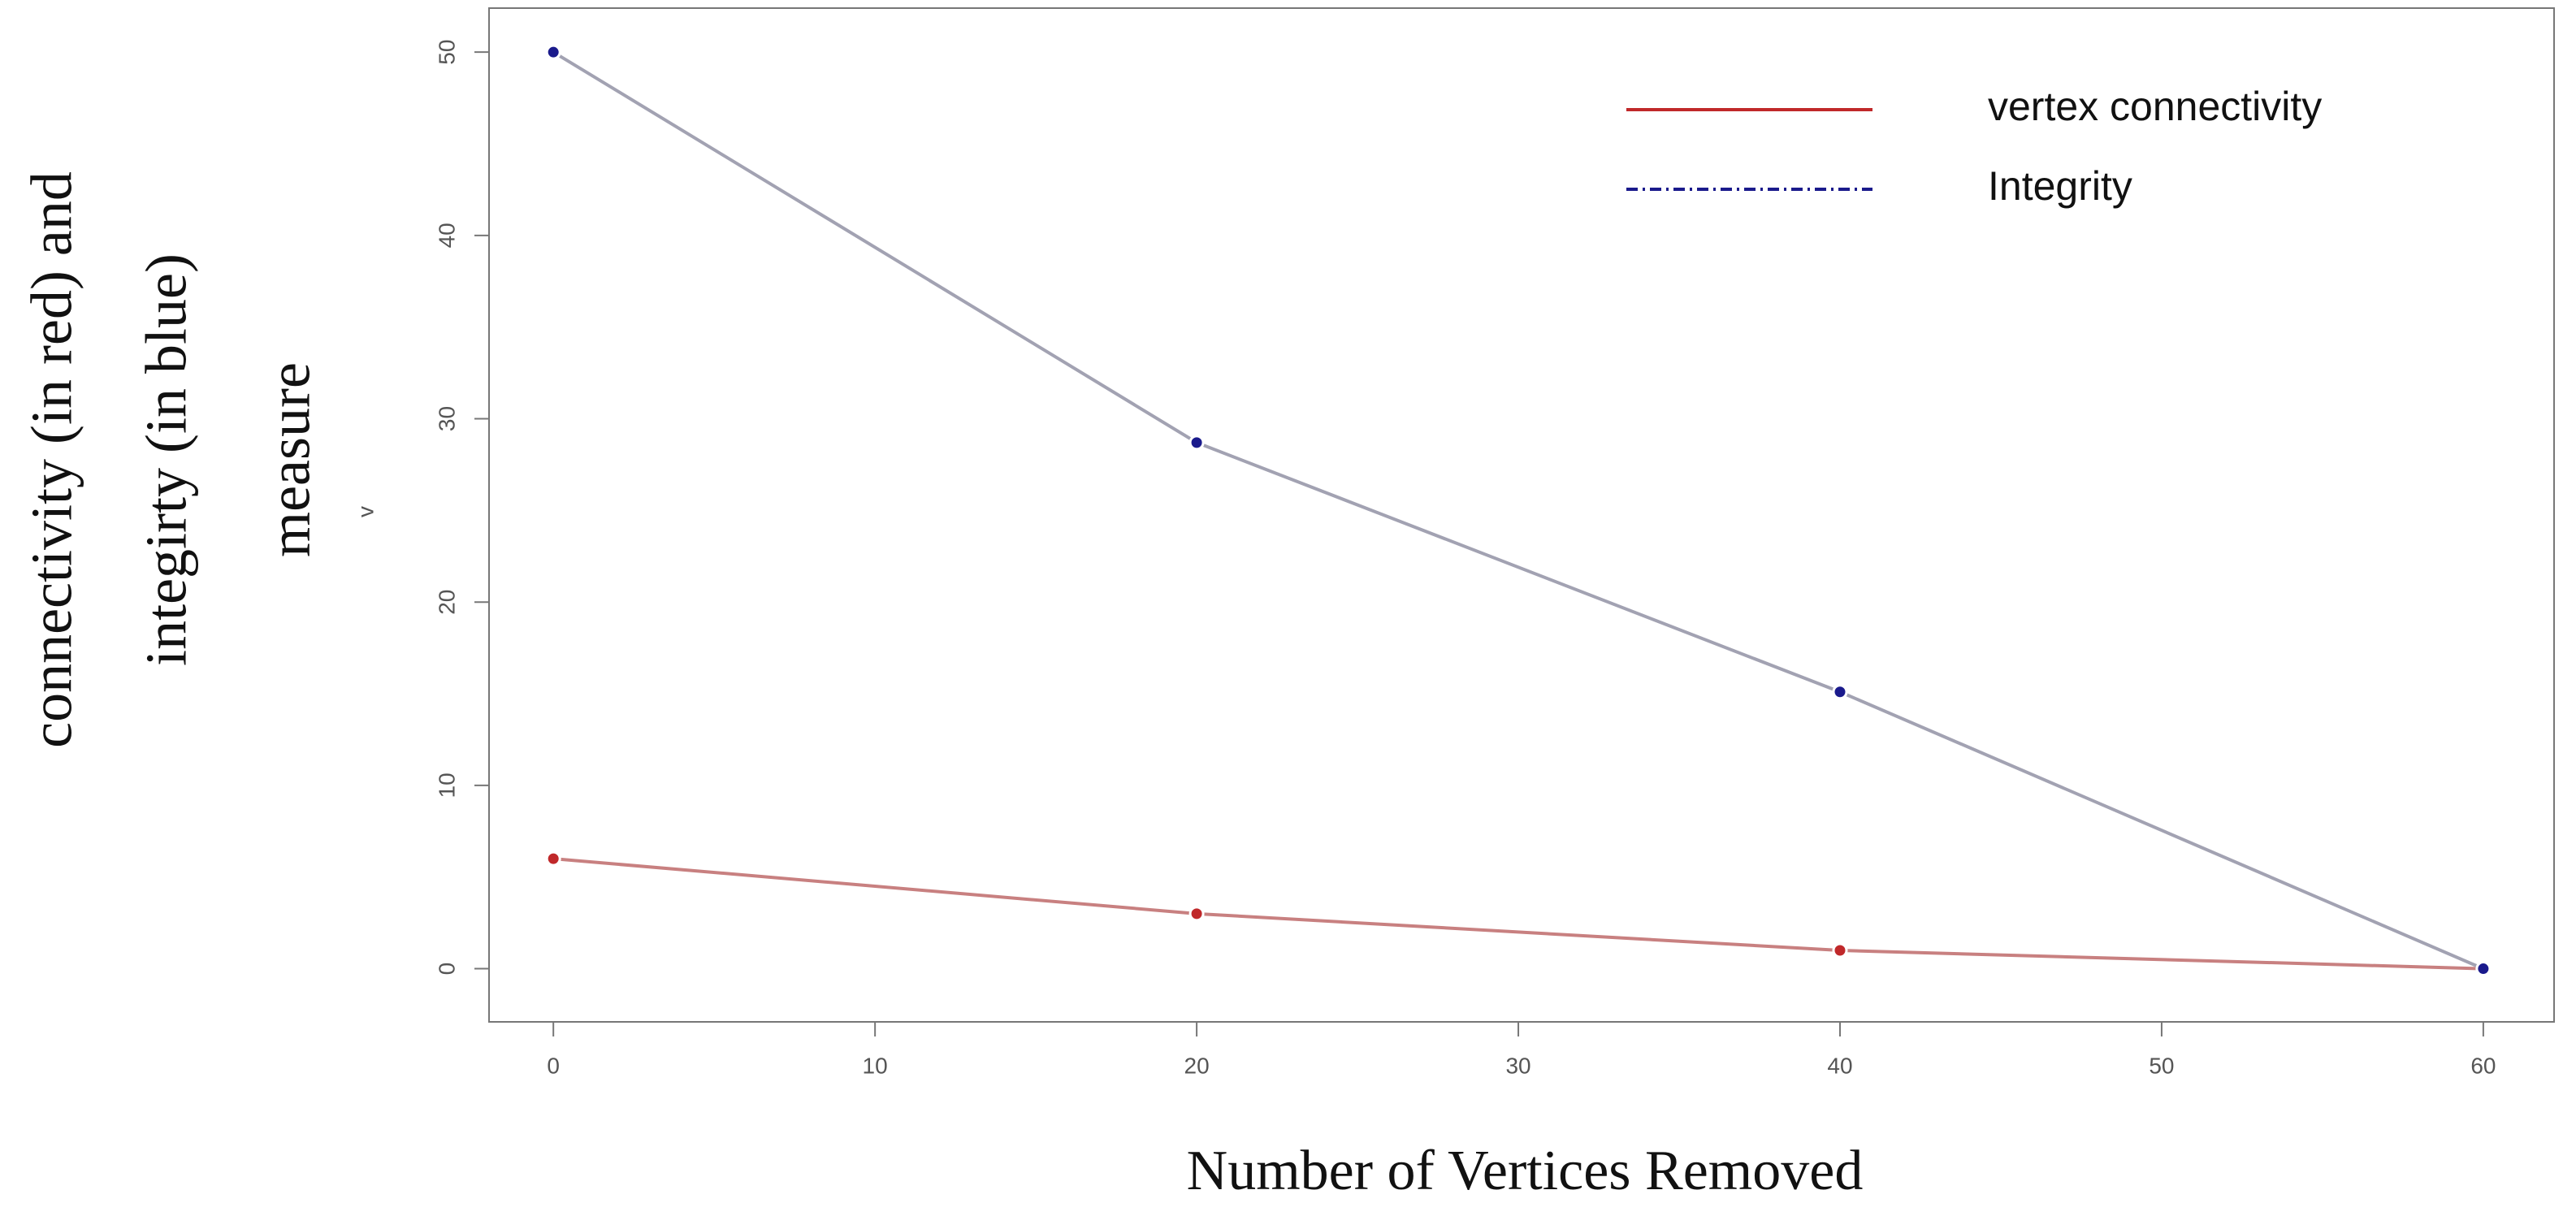 This screenshot has width=2576, height=1216. What do you see at coordinates (166, 459) in the screenshot?
I see `y-axis-label: integirty (in blue)` at bounding box center [166, 459].